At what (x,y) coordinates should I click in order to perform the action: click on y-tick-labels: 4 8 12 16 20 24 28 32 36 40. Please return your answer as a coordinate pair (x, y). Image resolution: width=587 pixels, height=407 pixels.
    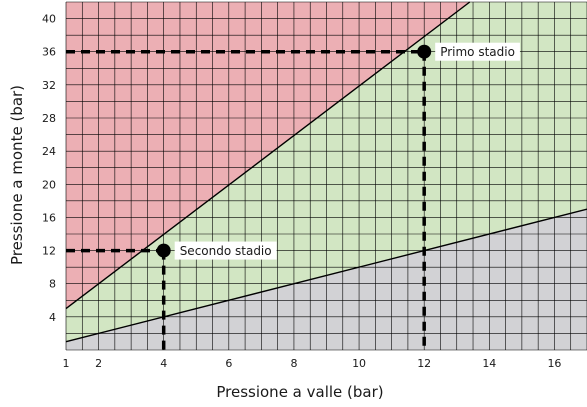
    Looking at the image, I should click on (49, 168).